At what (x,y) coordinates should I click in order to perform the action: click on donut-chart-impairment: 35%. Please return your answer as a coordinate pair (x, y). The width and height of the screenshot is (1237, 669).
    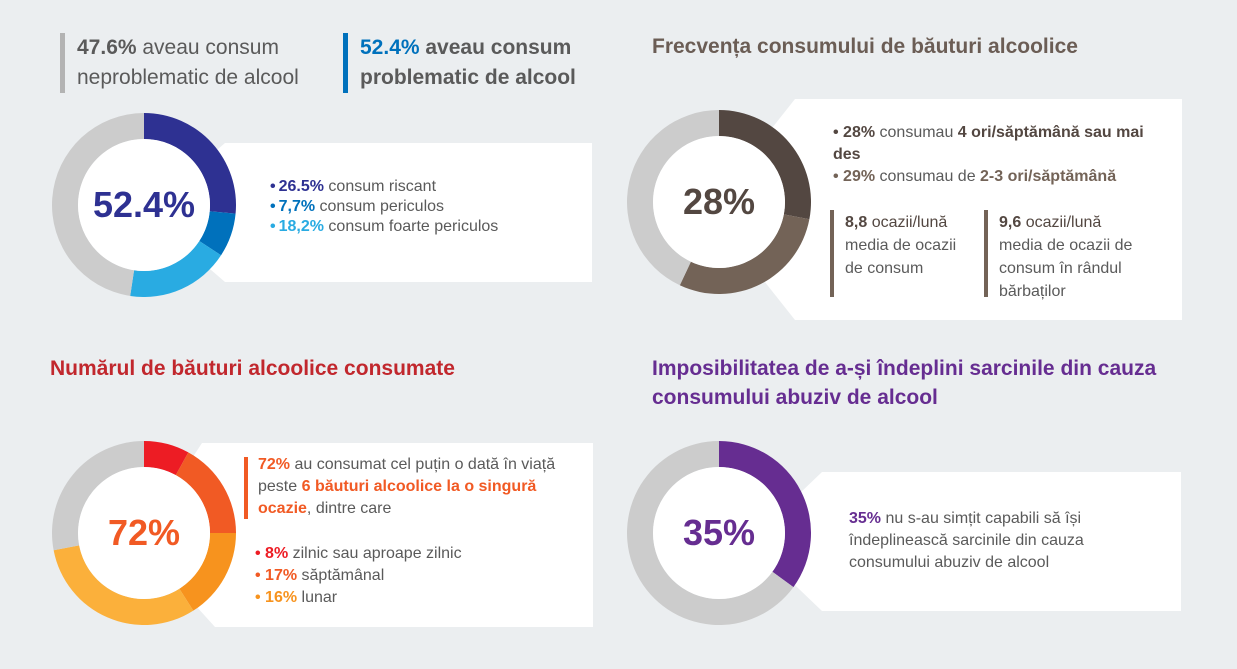
    Looking at the image, I should click on (719, 533).